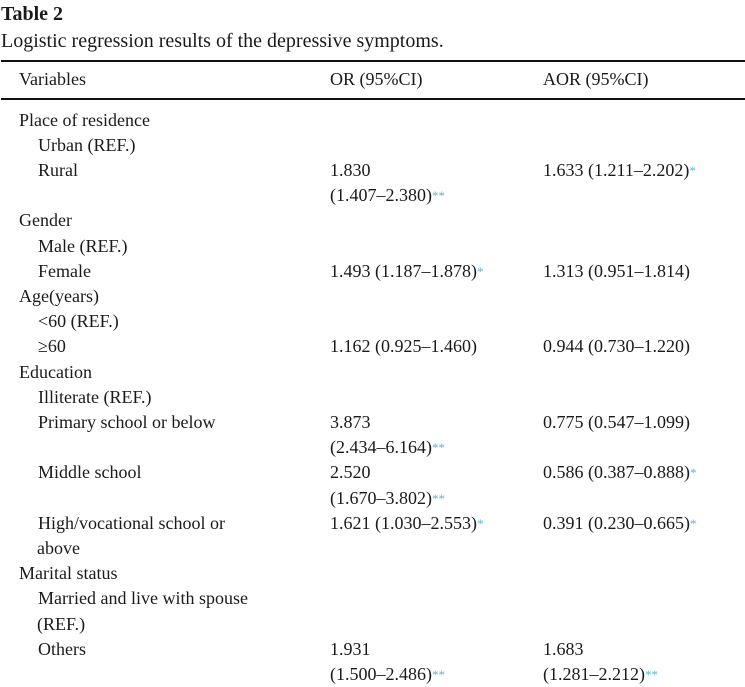 This screenshot has height=687, width=745. What do you see at coordinates (639, 421) in the screenshot?
I see `aor-cell-ci: (0.547–1.099)` at bounding box center [639, 421].